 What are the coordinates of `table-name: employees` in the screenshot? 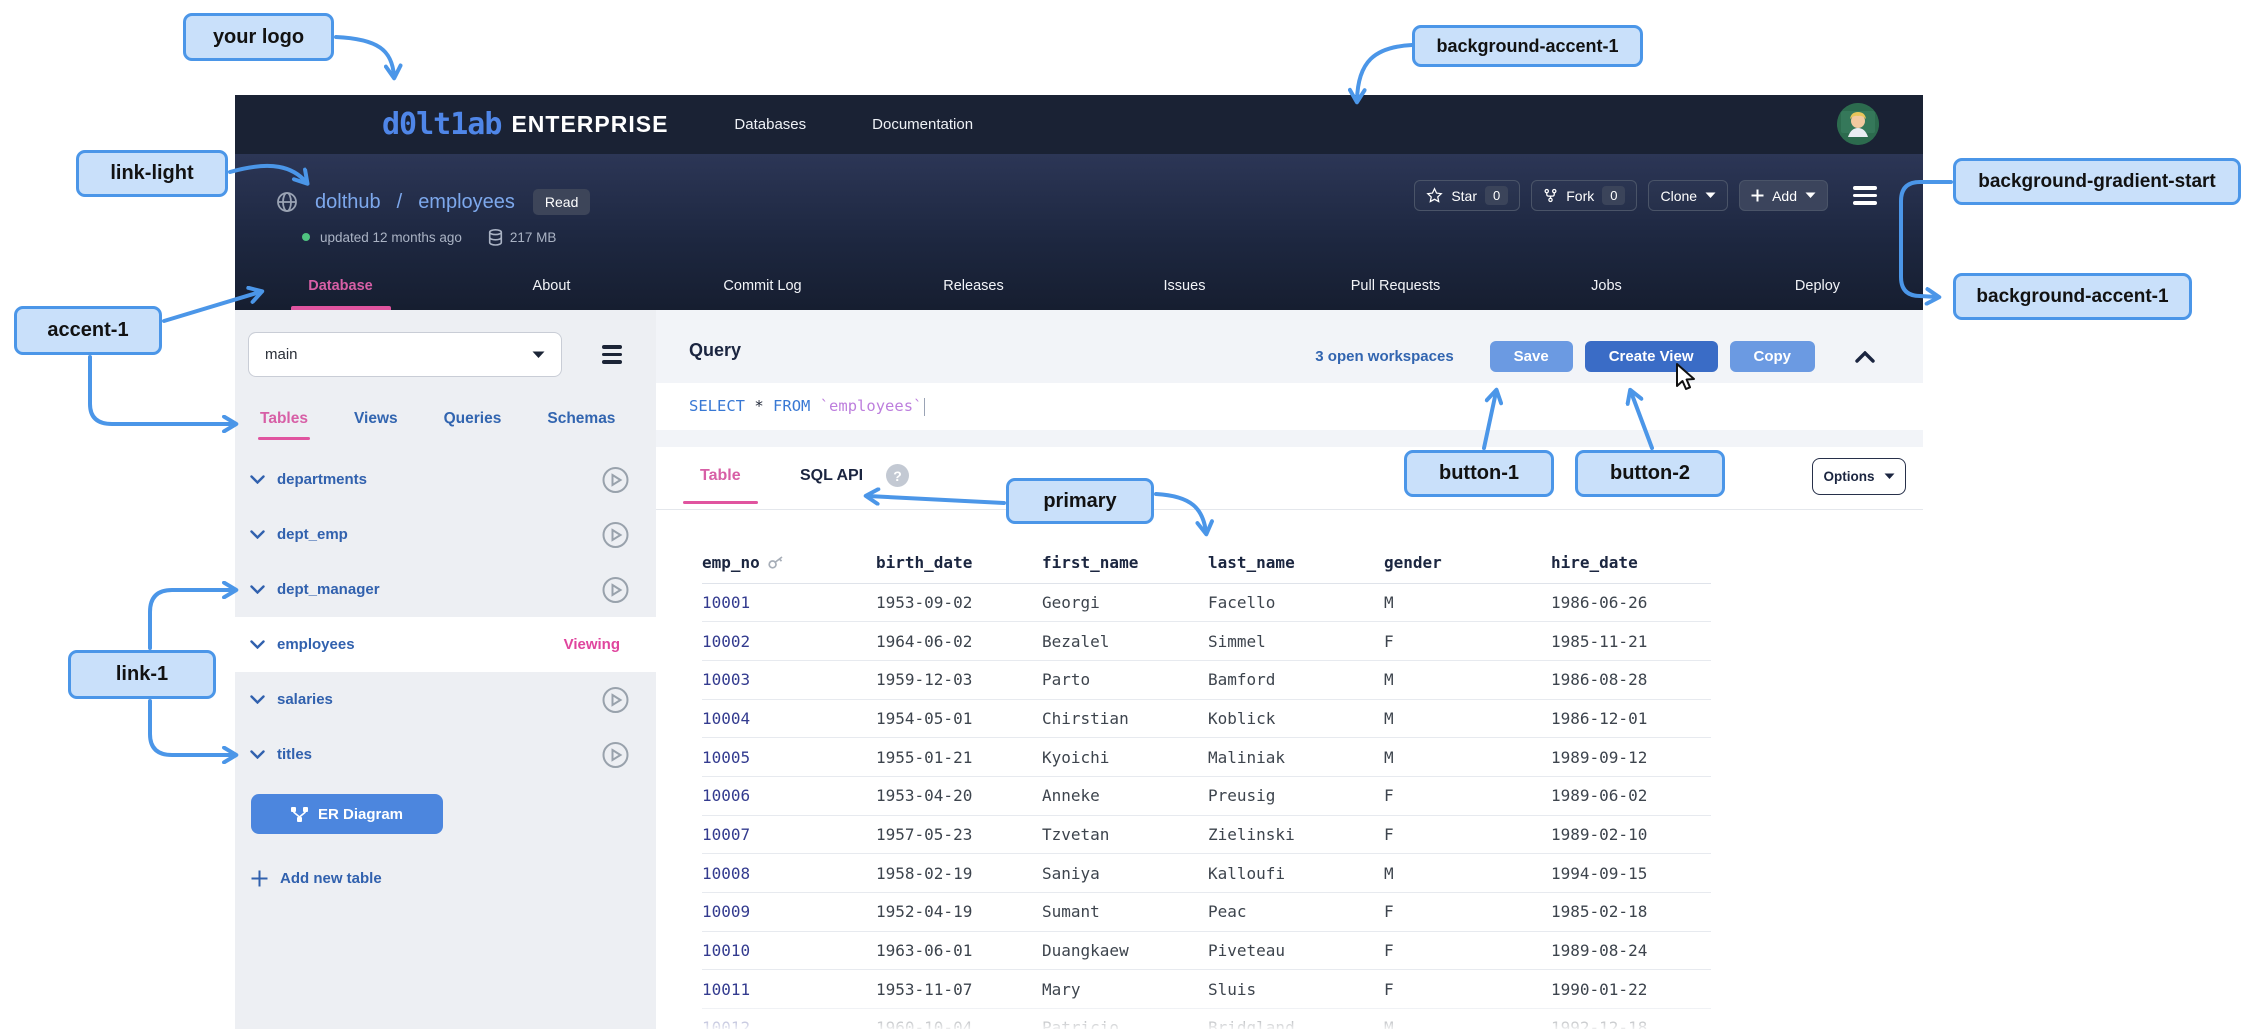 It's located at (316, 644).